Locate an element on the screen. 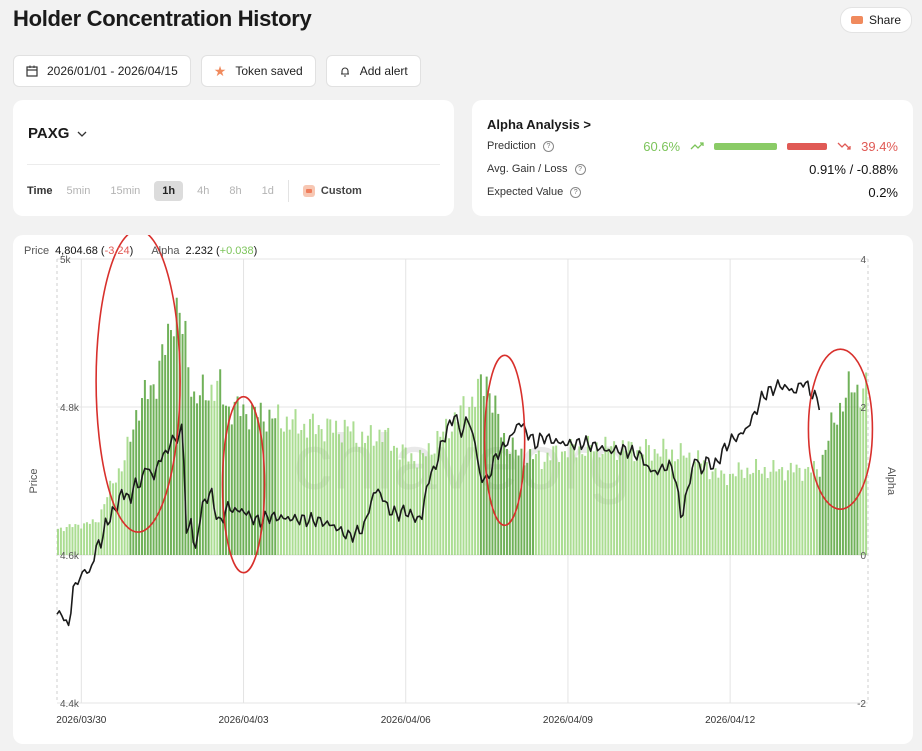 This screenshot has width=922, height=751. timeframe-1d: 1d is located at coordinates (267, 191).